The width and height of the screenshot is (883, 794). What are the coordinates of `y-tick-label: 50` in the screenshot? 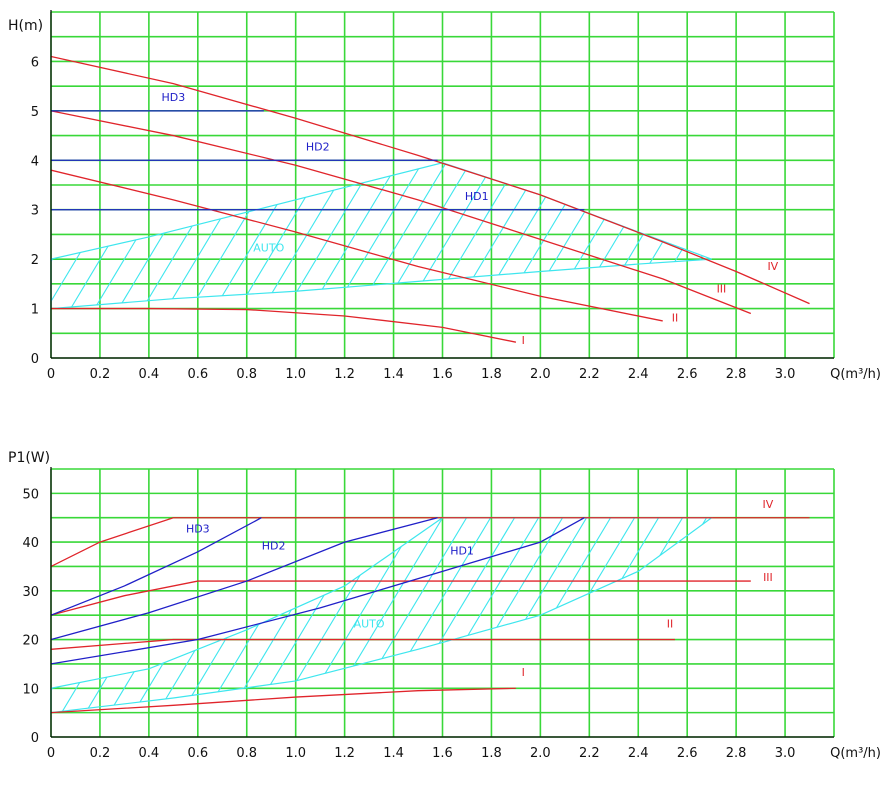 It's located at (30, 494).